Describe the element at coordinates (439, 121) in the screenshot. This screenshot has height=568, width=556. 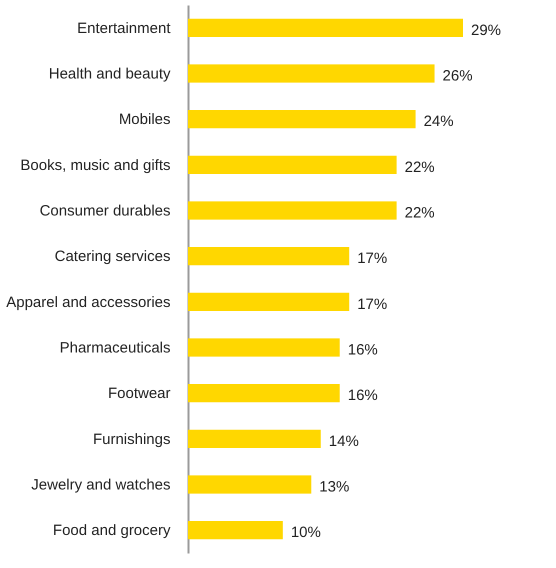
I see `data-label: 24%` at that location.